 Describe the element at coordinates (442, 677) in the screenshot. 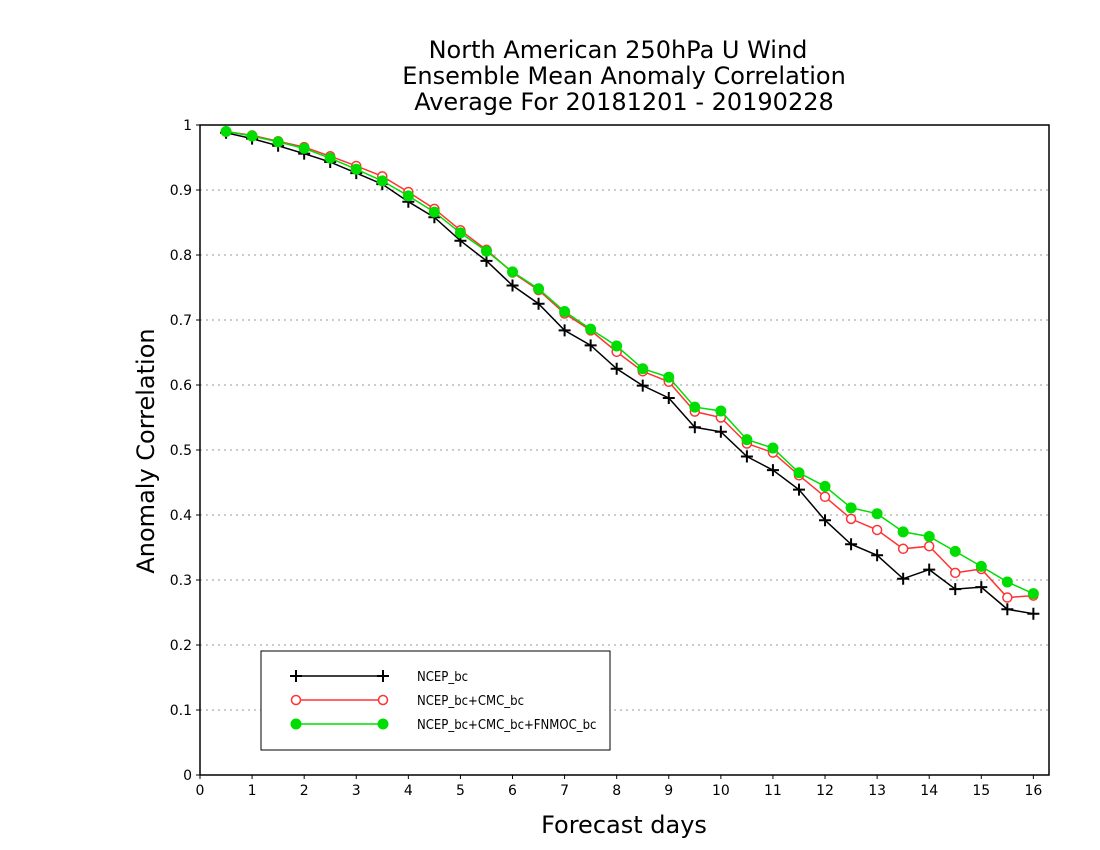

I see `legend-label: NCEP_bc` at that location.